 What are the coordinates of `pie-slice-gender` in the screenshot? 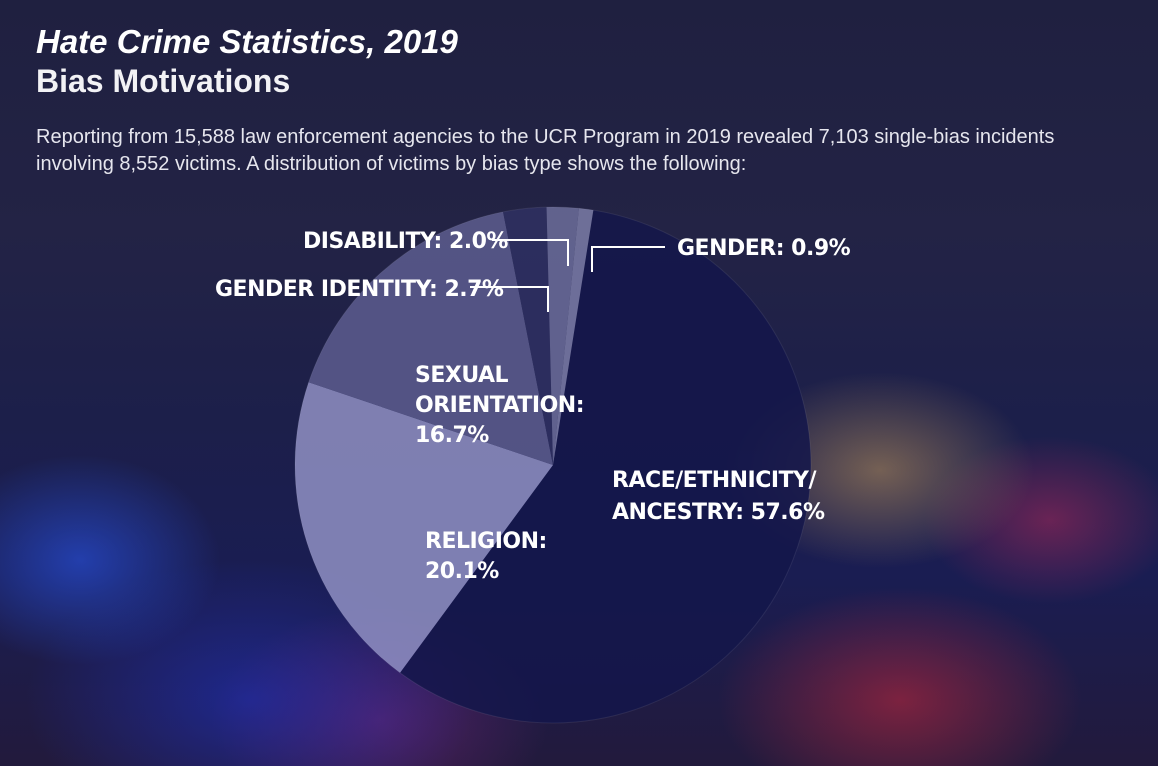 It's located at (573, 337).